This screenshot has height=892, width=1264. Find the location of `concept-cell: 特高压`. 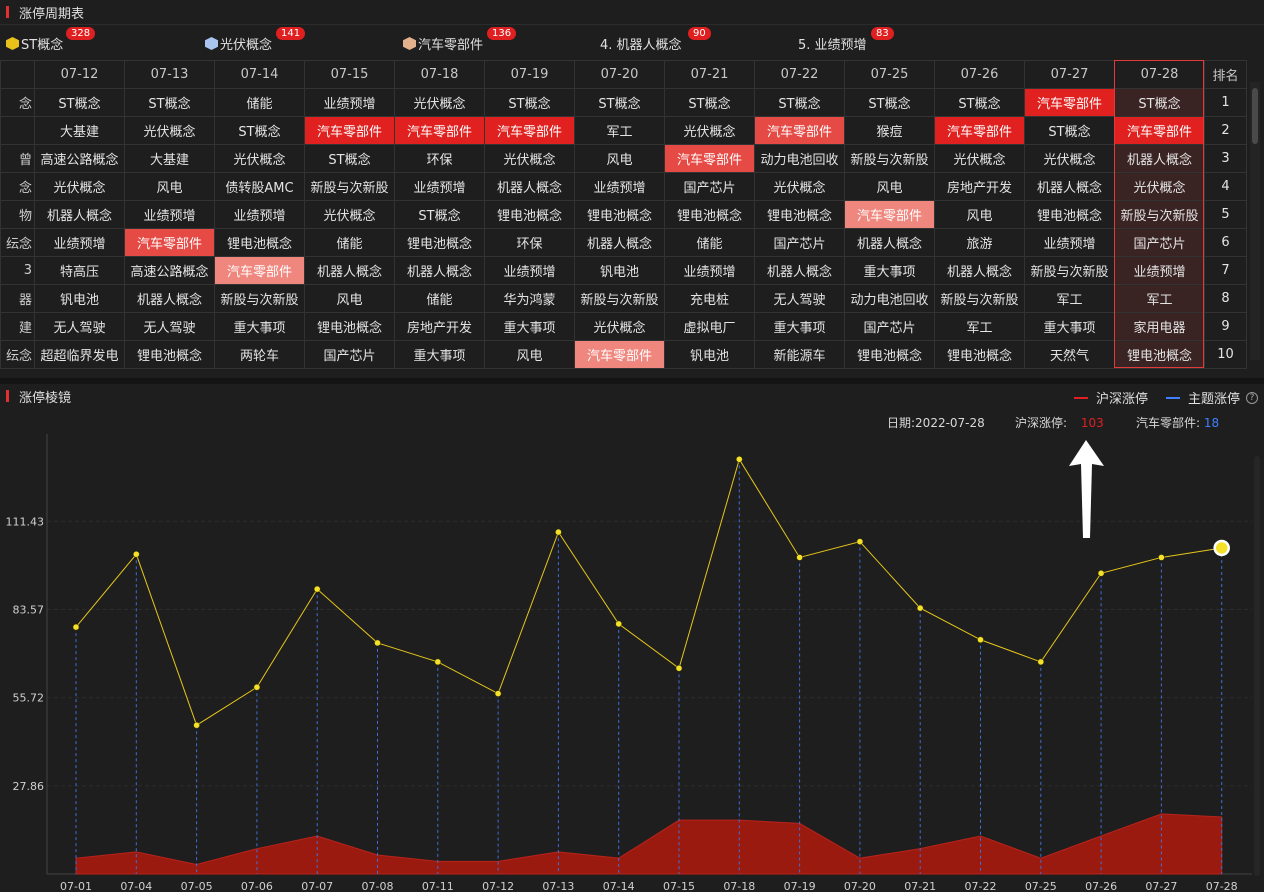

concept-cell: 特高压 is located at coordinates (79, 270).